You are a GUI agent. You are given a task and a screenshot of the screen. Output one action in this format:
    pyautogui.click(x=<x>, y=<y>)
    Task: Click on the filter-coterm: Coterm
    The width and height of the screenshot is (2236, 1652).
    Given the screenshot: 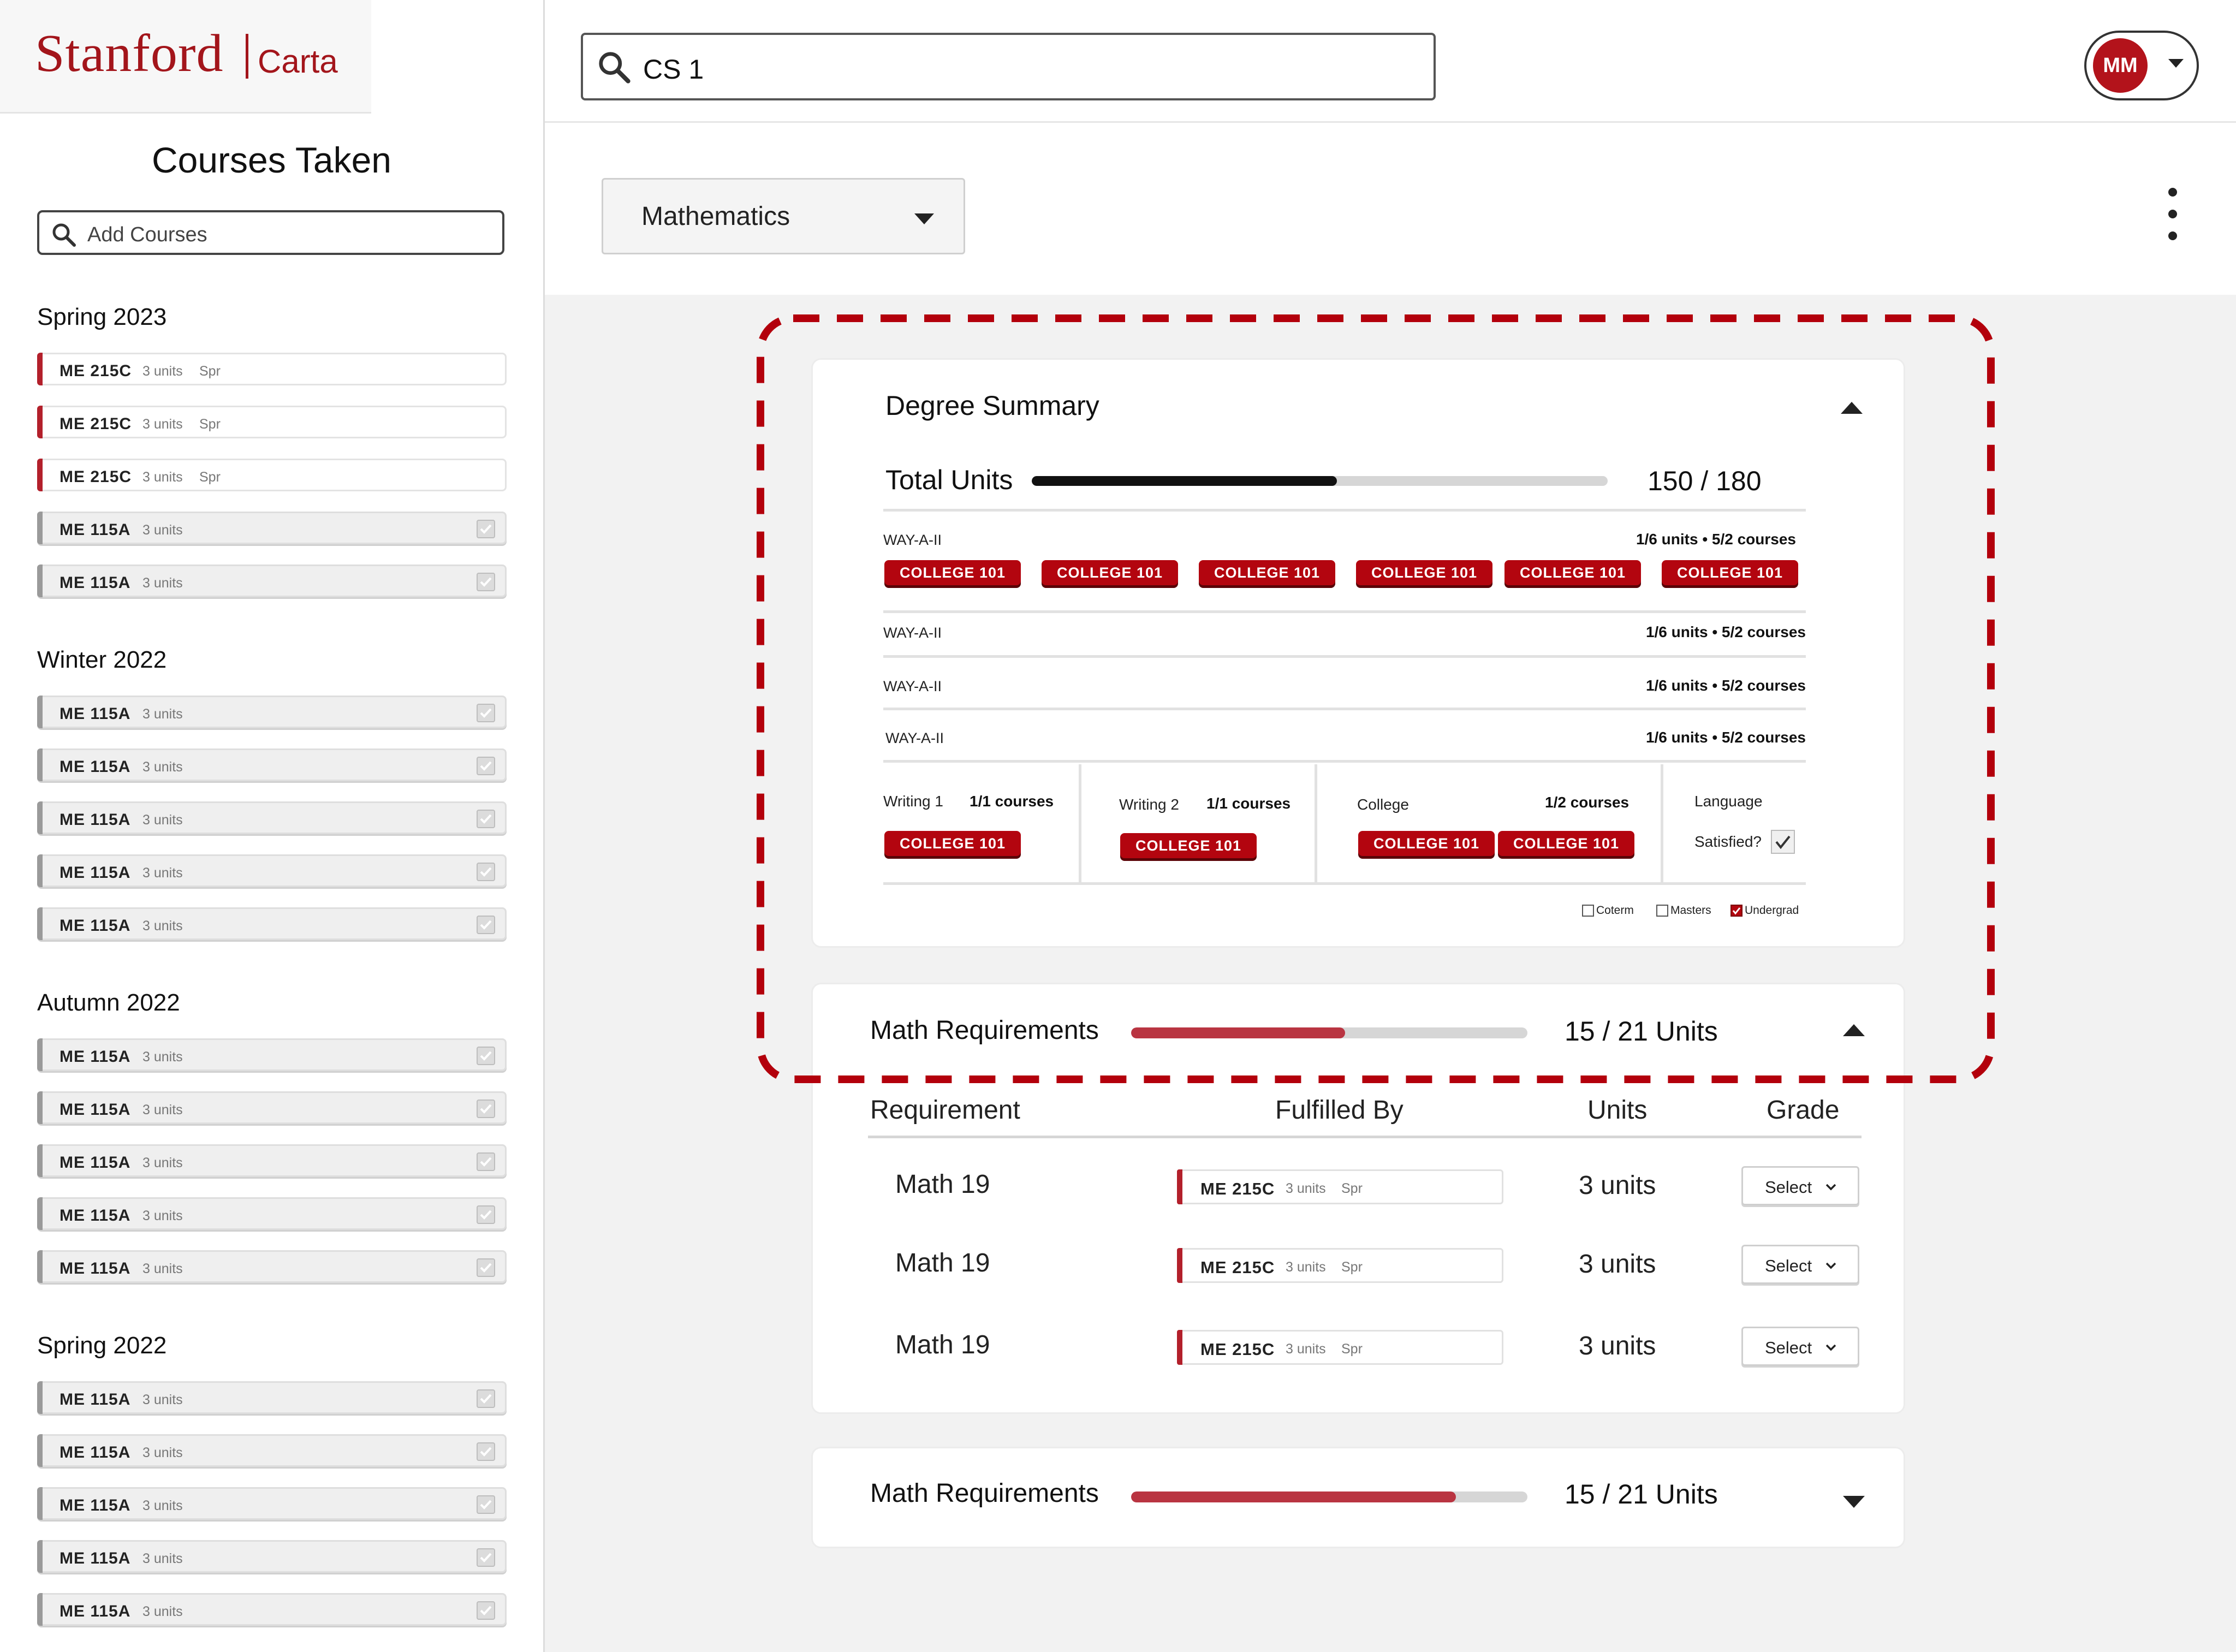 What is the action you would take?
    pyautogui.click(x=1608, y=910)
    